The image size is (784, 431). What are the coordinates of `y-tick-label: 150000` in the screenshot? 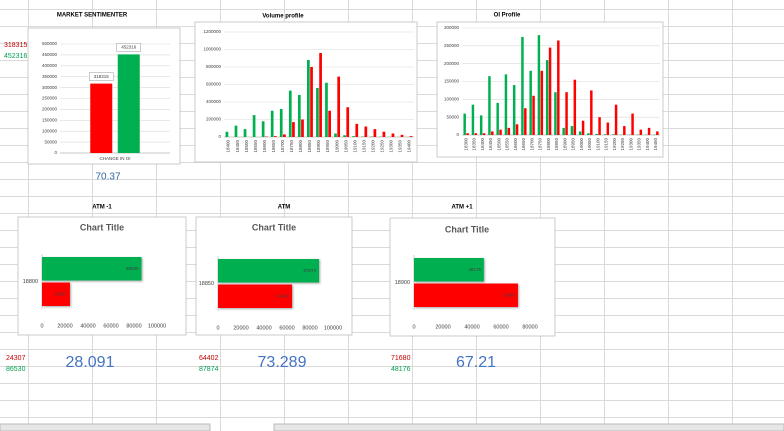 It's located at (452, 81).